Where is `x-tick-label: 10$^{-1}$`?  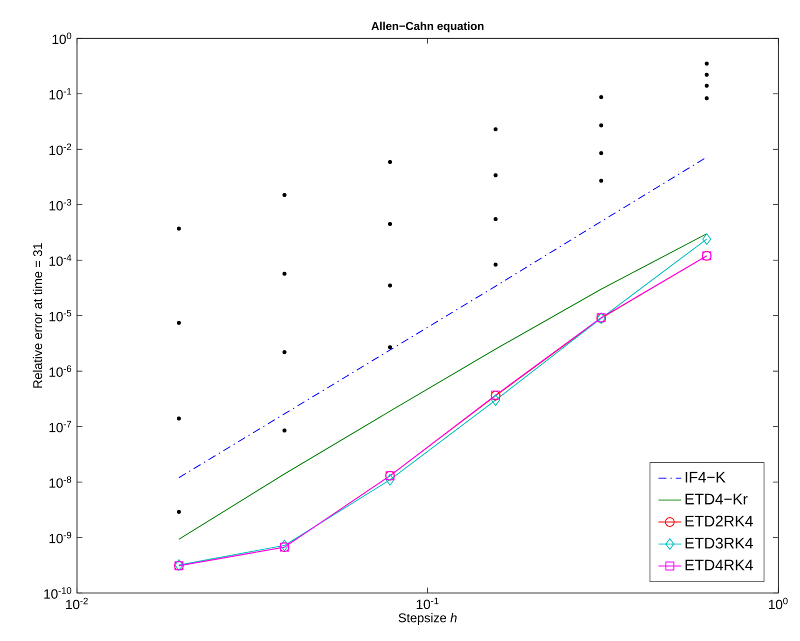
x-tick-label: 10$^{-1}$ is located at coordinates (427, 604).